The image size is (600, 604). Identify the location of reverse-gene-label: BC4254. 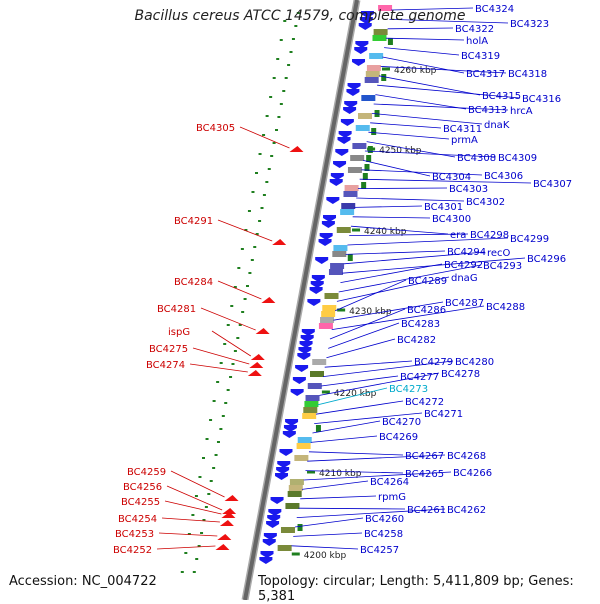
(137, 519).